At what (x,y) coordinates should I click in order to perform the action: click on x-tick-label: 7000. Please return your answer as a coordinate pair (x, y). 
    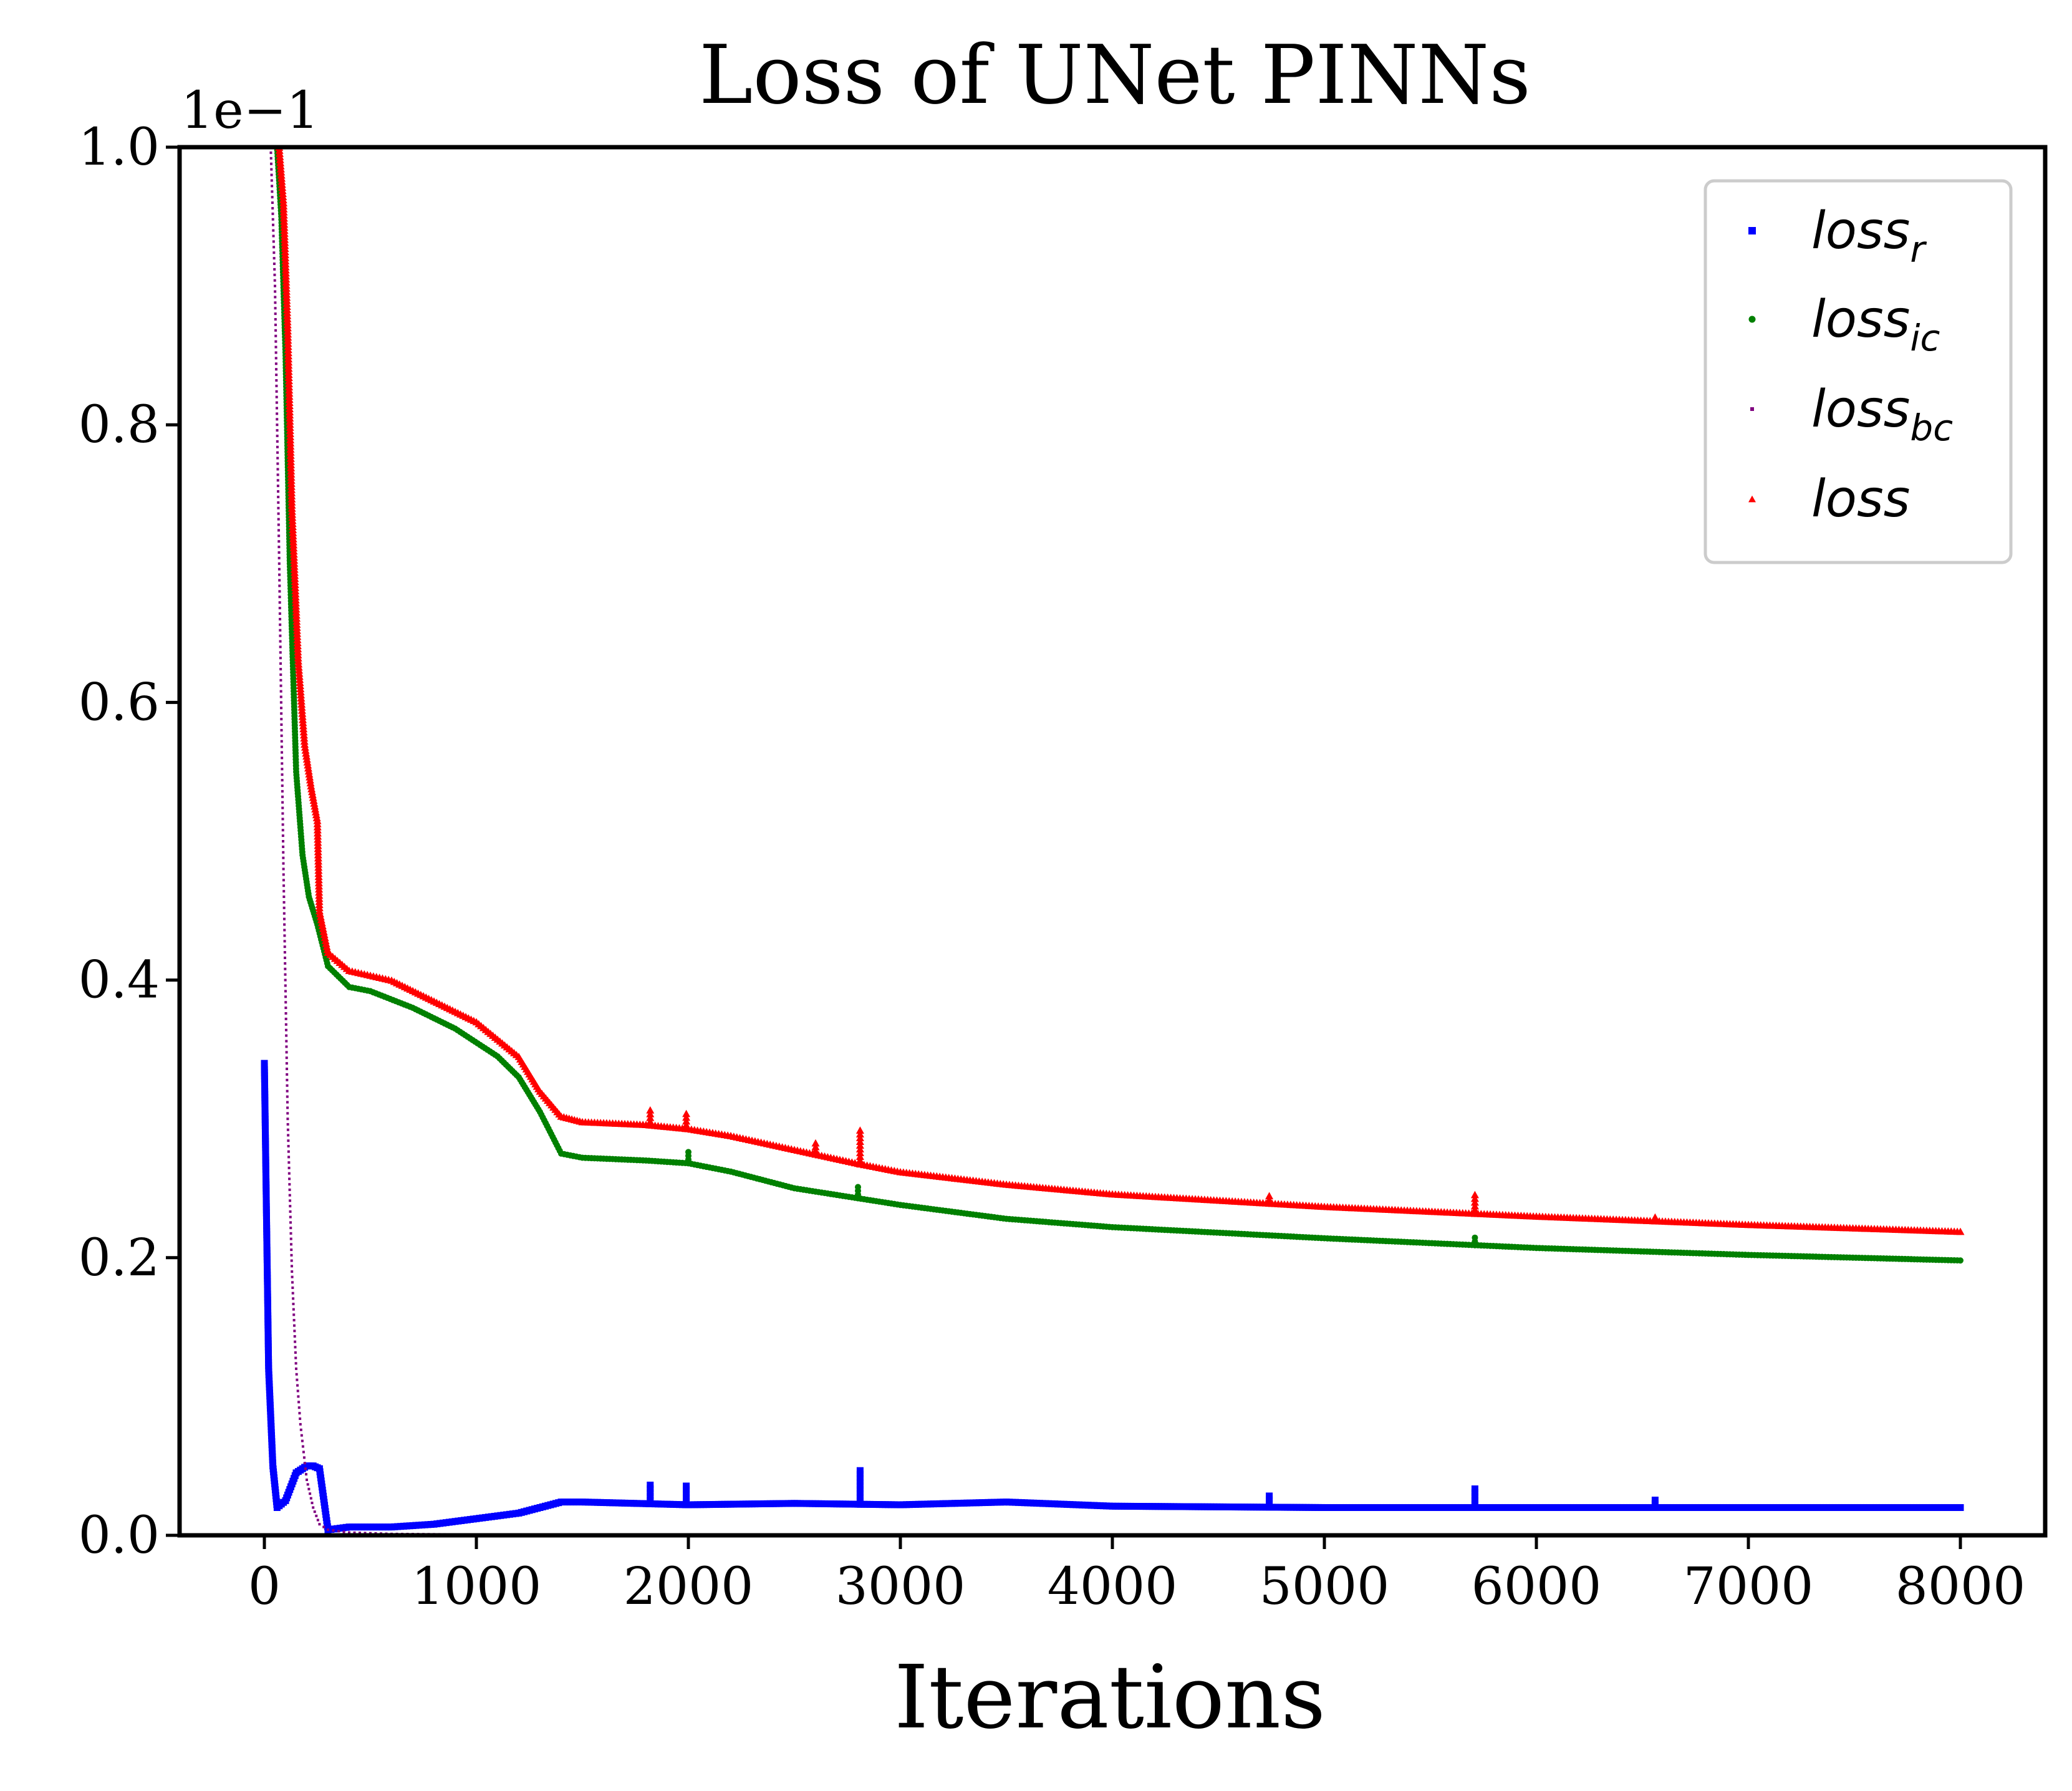
    Looking at the image, I should click on (1749, 1586).